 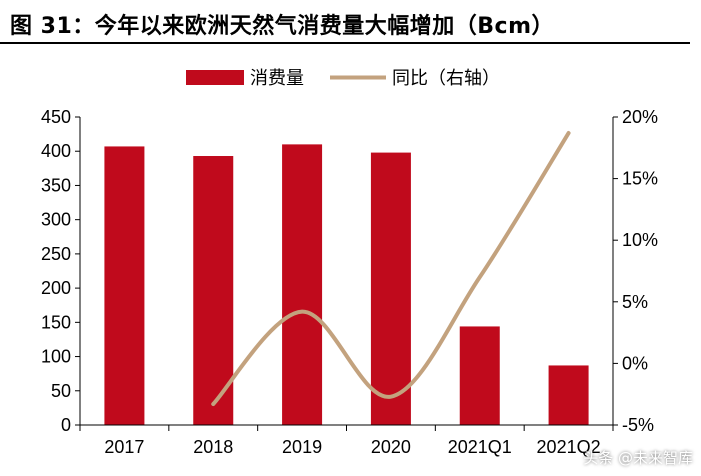 I want to click on x-tick-label: 2021Q1, so click(x=480, y=447).